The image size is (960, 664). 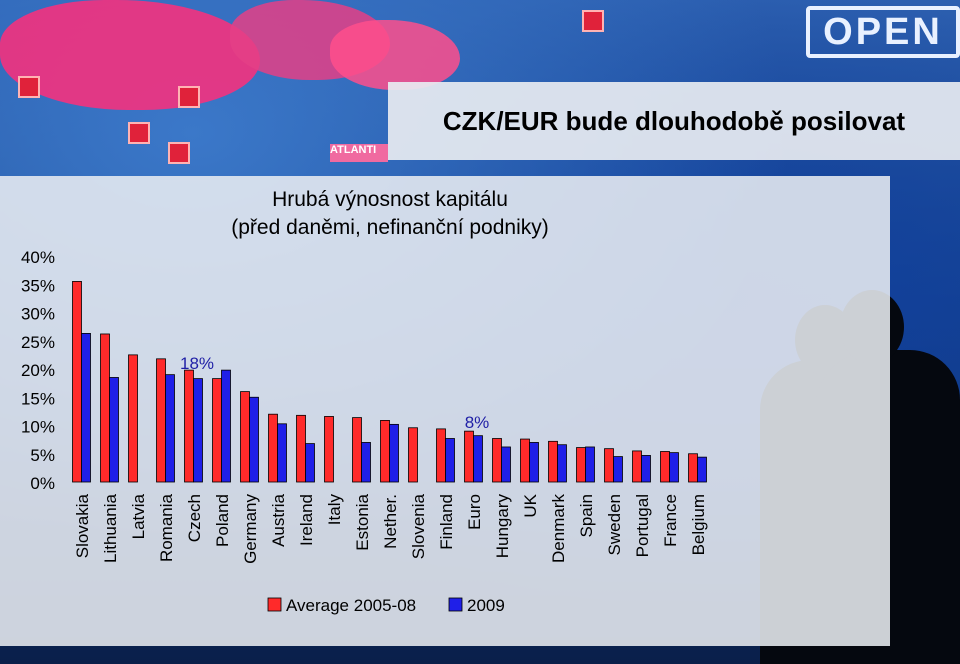 What do you see at coordinates (674, 467) in the screenshot?
I see `bar-2009-france` at bounding box center [674, 467].